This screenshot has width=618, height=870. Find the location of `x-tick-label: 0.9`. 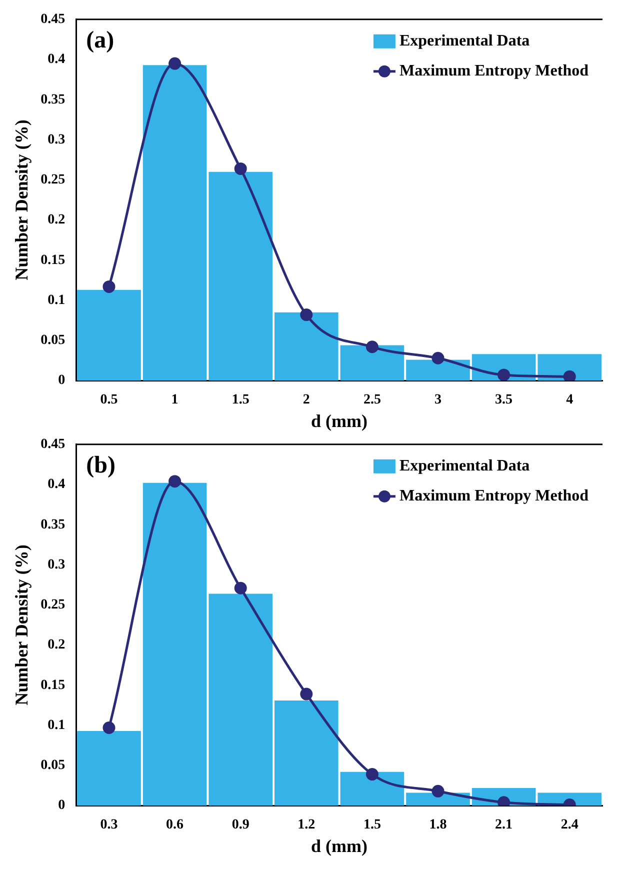

x-tick-label: 0.9 is located at coordinates (241, 825).